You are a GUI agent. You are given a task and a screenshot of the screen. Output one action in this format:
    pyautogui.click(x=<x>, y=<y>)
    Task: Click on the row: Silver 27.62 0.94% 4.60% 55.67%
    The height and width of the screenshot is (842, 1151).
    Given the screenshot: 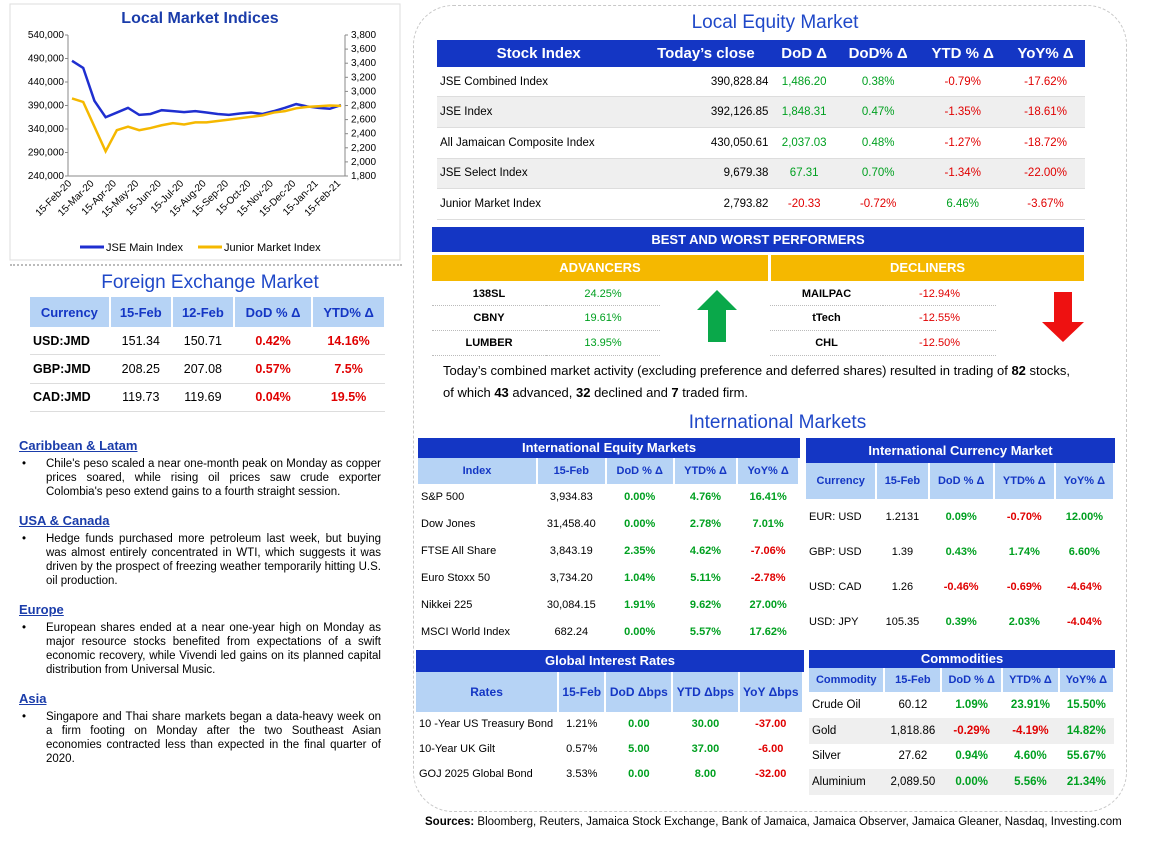 What is the action you would take?
    pyautogui.click(x=961, y=756)
    